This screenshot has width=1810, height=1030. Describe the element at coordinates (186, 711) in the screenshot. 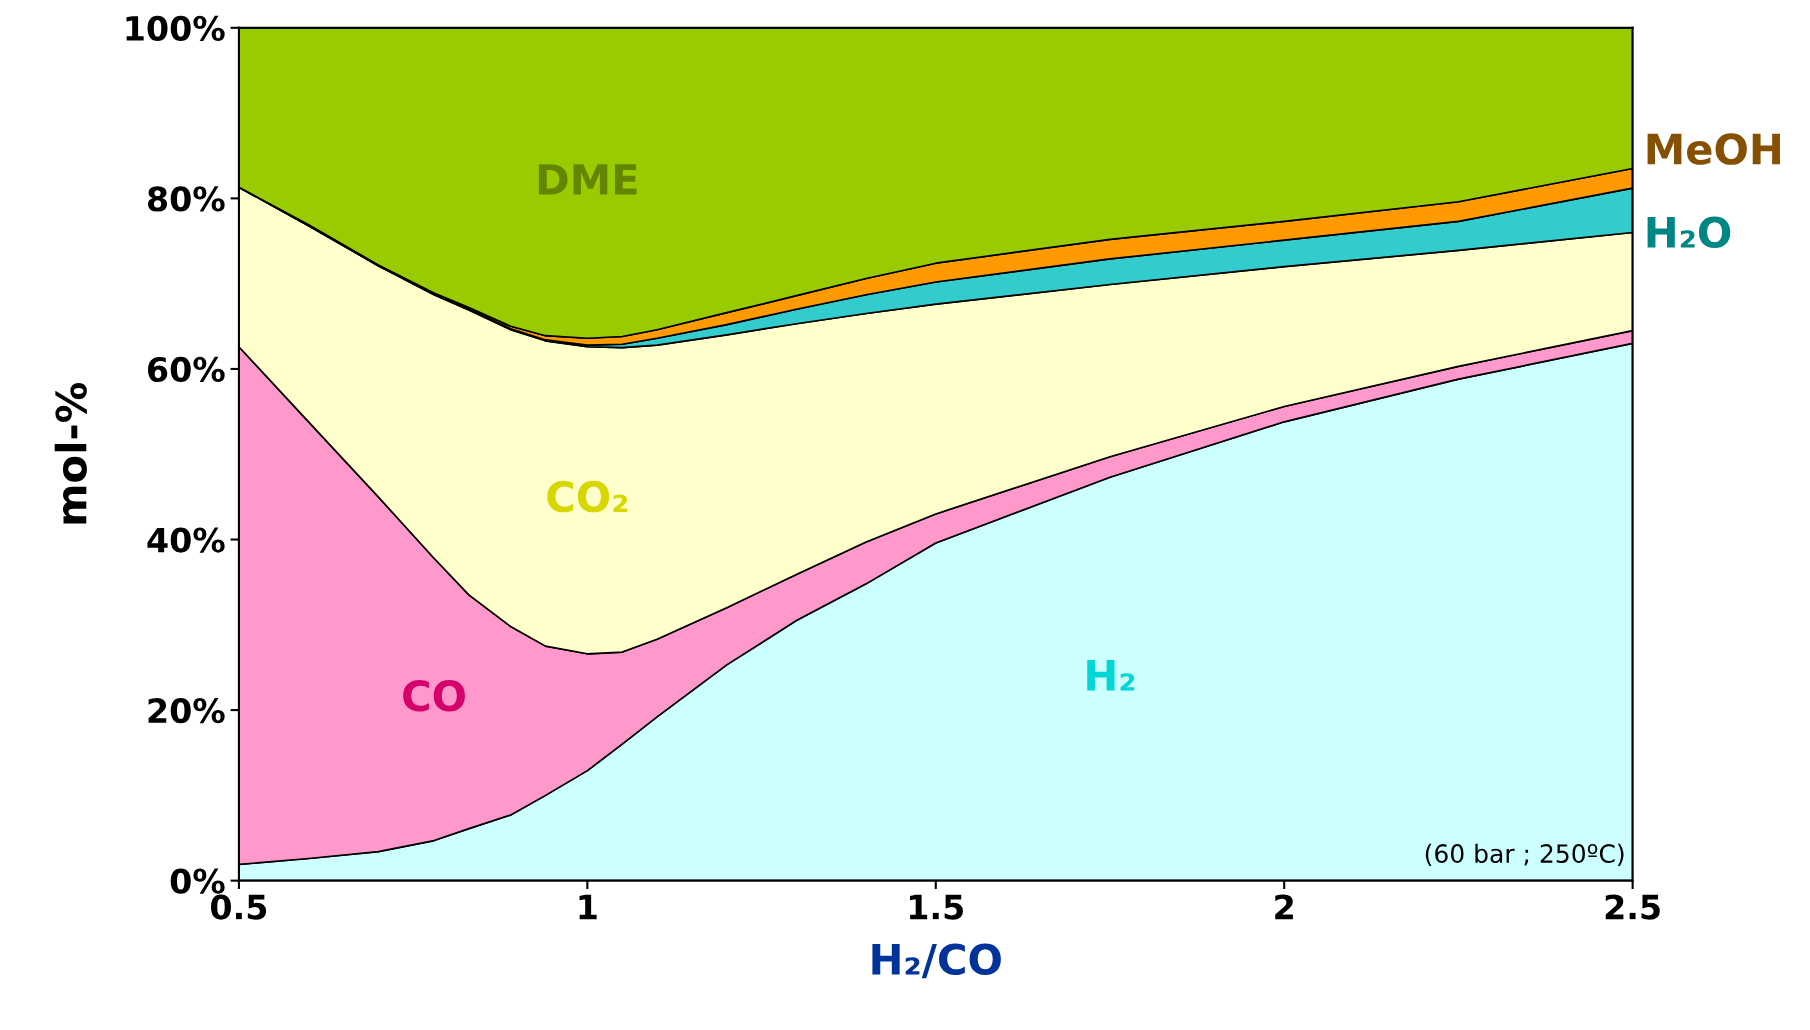

I see `y-tick-label: 20%` at that location.